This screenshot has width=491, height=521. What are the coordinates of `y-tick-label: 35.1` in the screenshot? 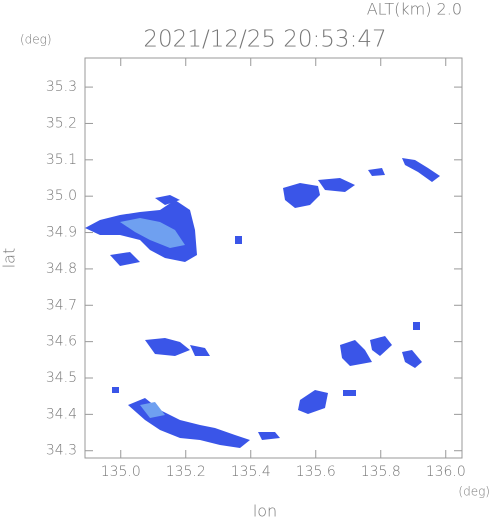 It's located at (61, 160).